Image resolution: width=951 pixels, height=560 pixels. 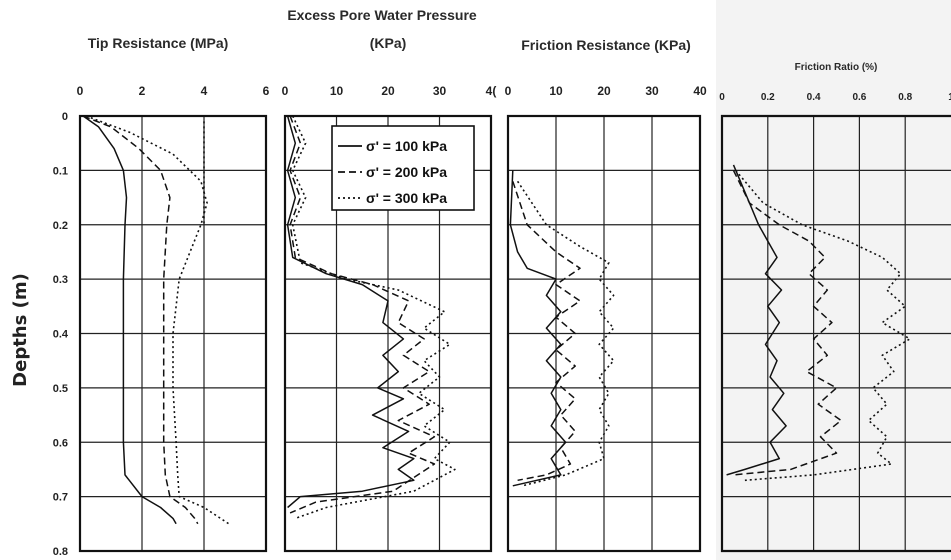 I want to click on x-tick-label: 0.8, so click(x=905, y=97).